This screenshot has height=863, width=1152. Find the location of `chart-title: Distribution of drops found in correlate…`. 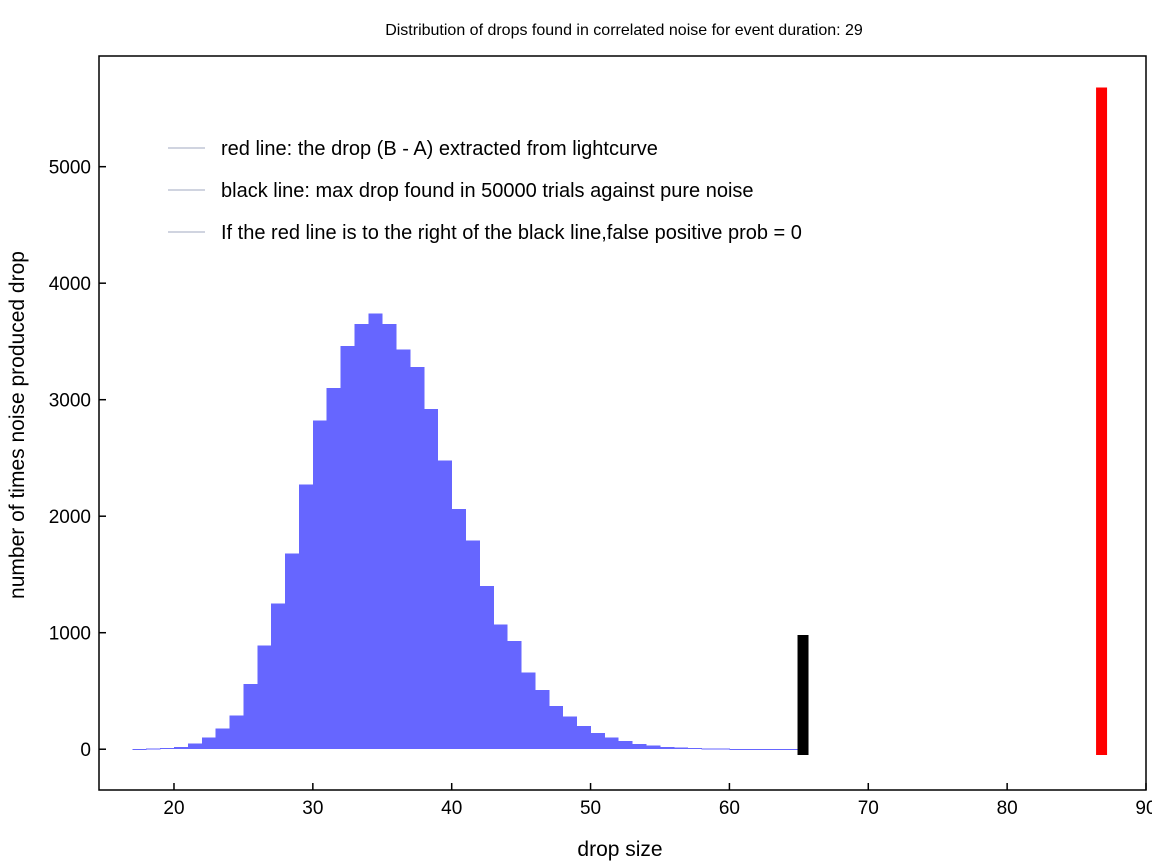

chart-title: Distribution of drops found in correlate… is located at coordinates (624, 30).